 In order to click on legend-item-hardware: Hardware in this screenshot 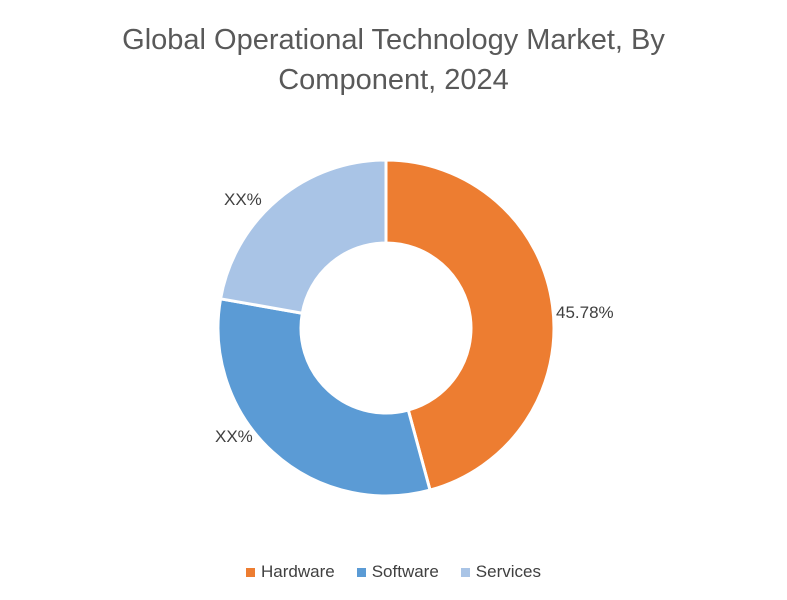, I will do `click(290, 572)`.